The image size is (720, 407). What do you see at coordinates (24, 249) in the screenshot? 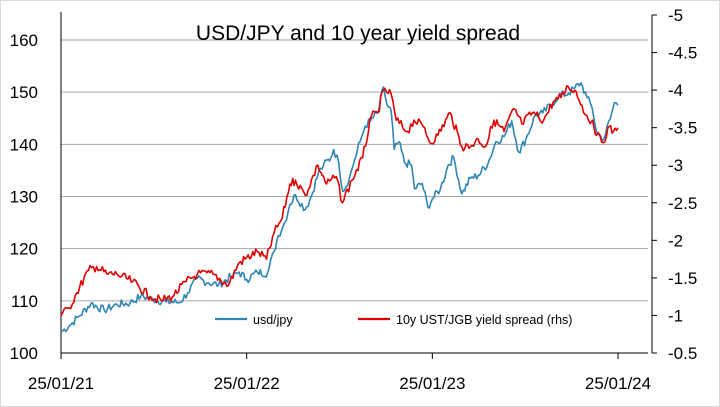
I see `left-tick-label: 120` at bounding box center [24, 249].